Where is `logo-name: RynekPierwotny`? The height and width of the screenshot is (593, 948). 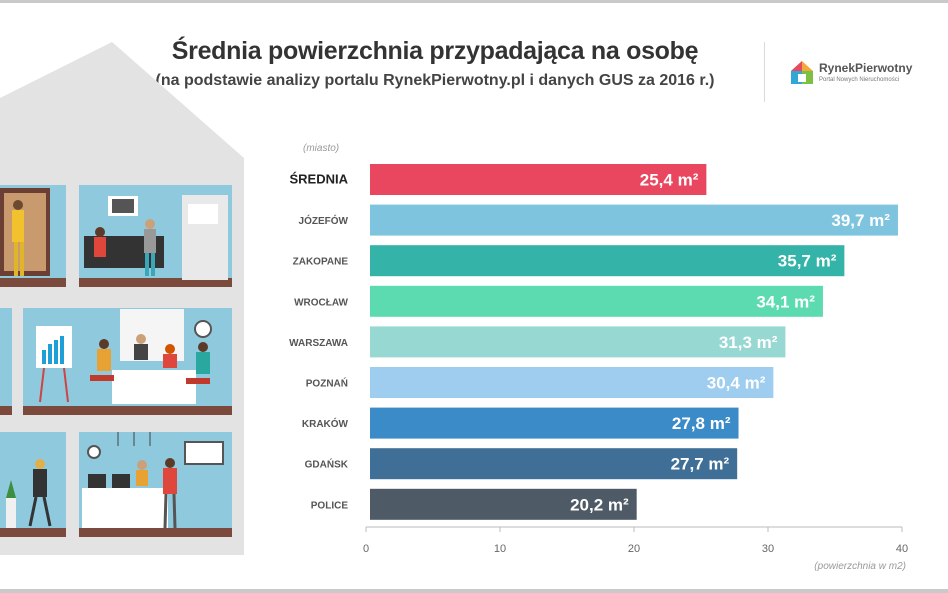 logo-name: RynekPierwotny is located at coordinates (866, 68).